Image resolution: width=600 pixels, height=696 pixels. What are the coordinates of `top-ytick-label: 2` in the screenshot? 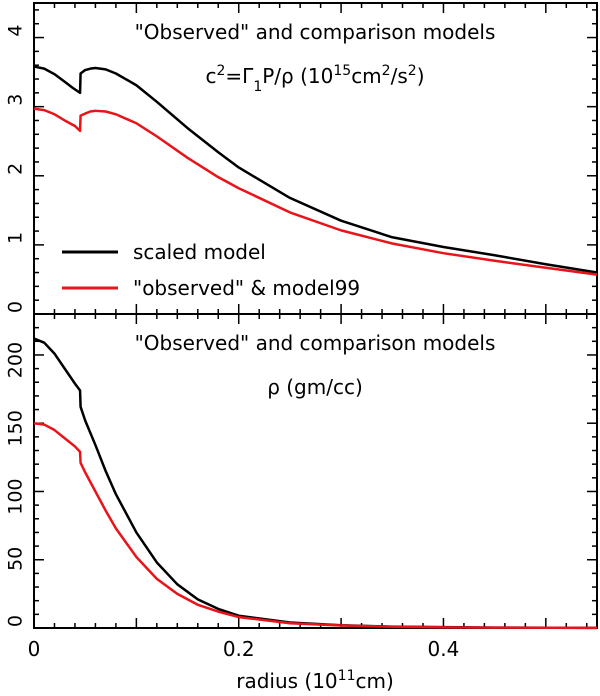 It's located at (16, 169).